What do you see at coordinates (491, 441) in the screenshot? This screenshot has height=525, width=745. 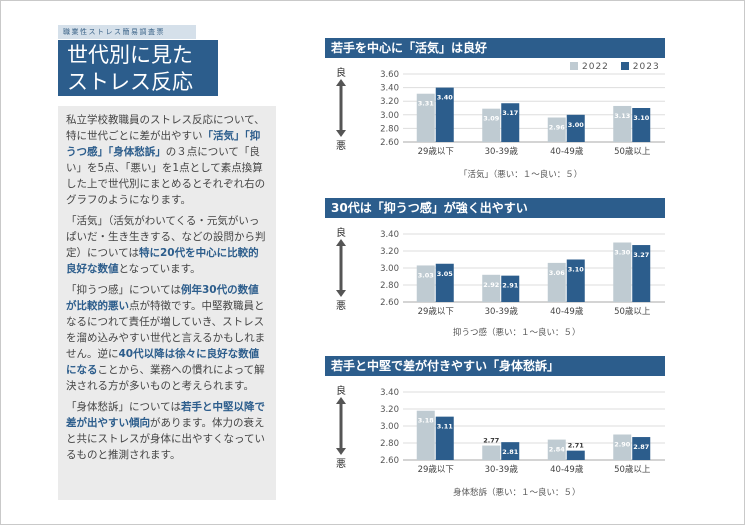 I see `data-label: 2.77` at bounding box center [491, 441].